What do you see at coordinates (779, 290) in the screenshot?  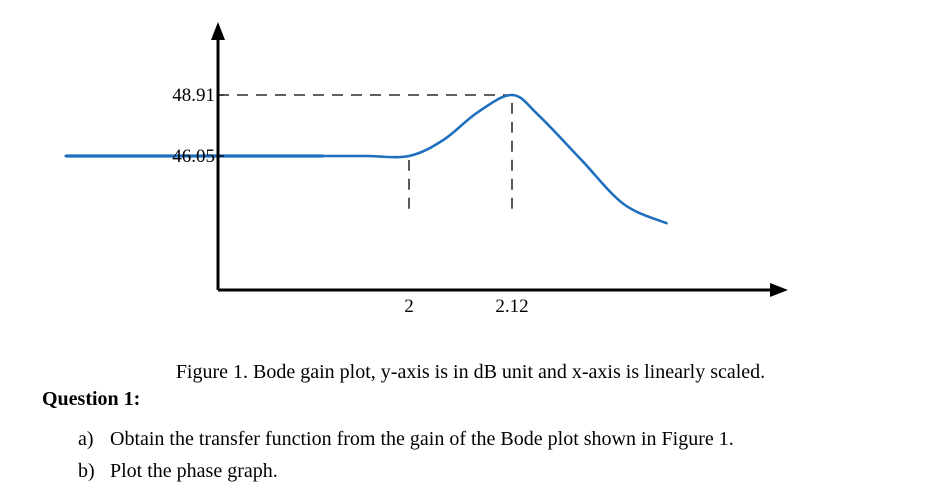 I see `x-axis-arrow-icon` at bounding box center [779, 290].